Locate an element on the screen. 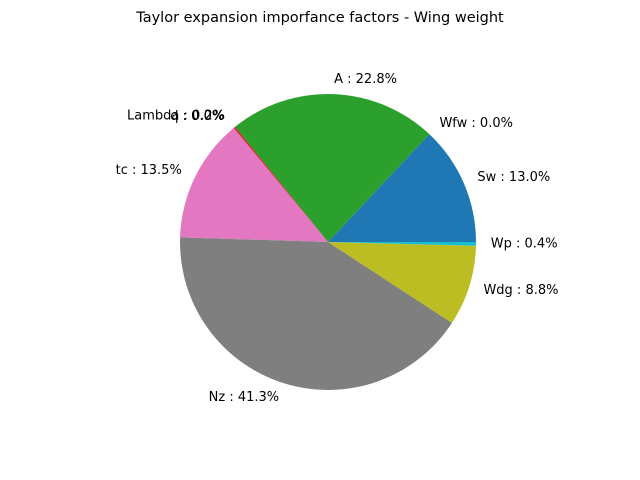  pie-label-tc: tc : 13.5% is located at coordinates (149, 170).